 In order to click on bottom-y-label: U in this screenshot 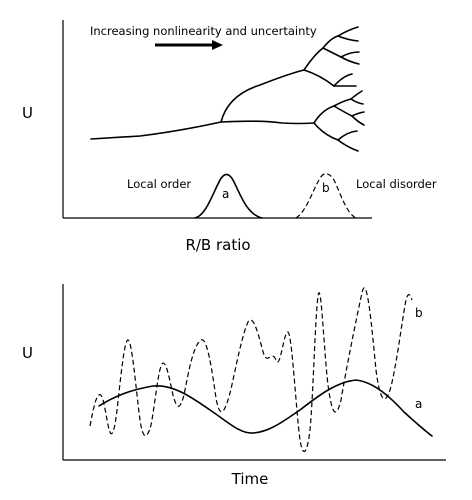, I will do `click(27, 353)`.